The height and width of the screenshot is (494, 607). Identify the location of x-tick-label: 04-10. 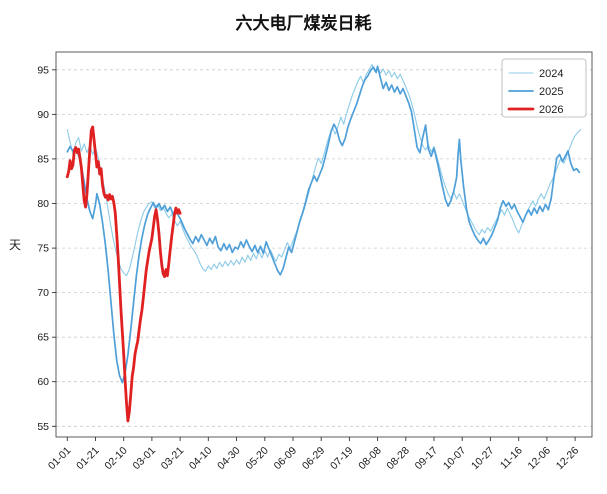
(201, 459).